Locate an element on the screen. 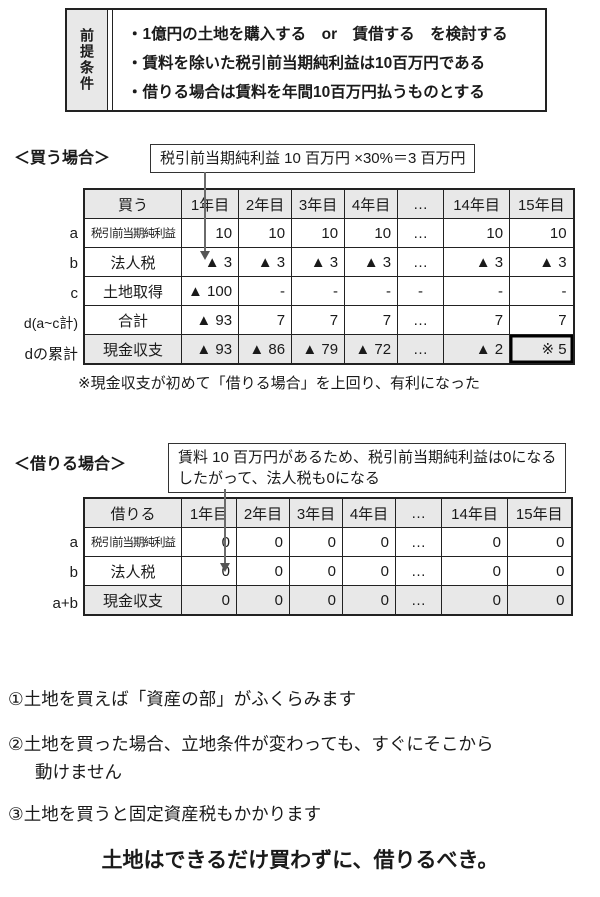 The width and height of the screenshot is (600, 897). rent-table-row: 税引前当期純利益 0 0 0 0 … 0 0 is located at coordinates (327, 542).